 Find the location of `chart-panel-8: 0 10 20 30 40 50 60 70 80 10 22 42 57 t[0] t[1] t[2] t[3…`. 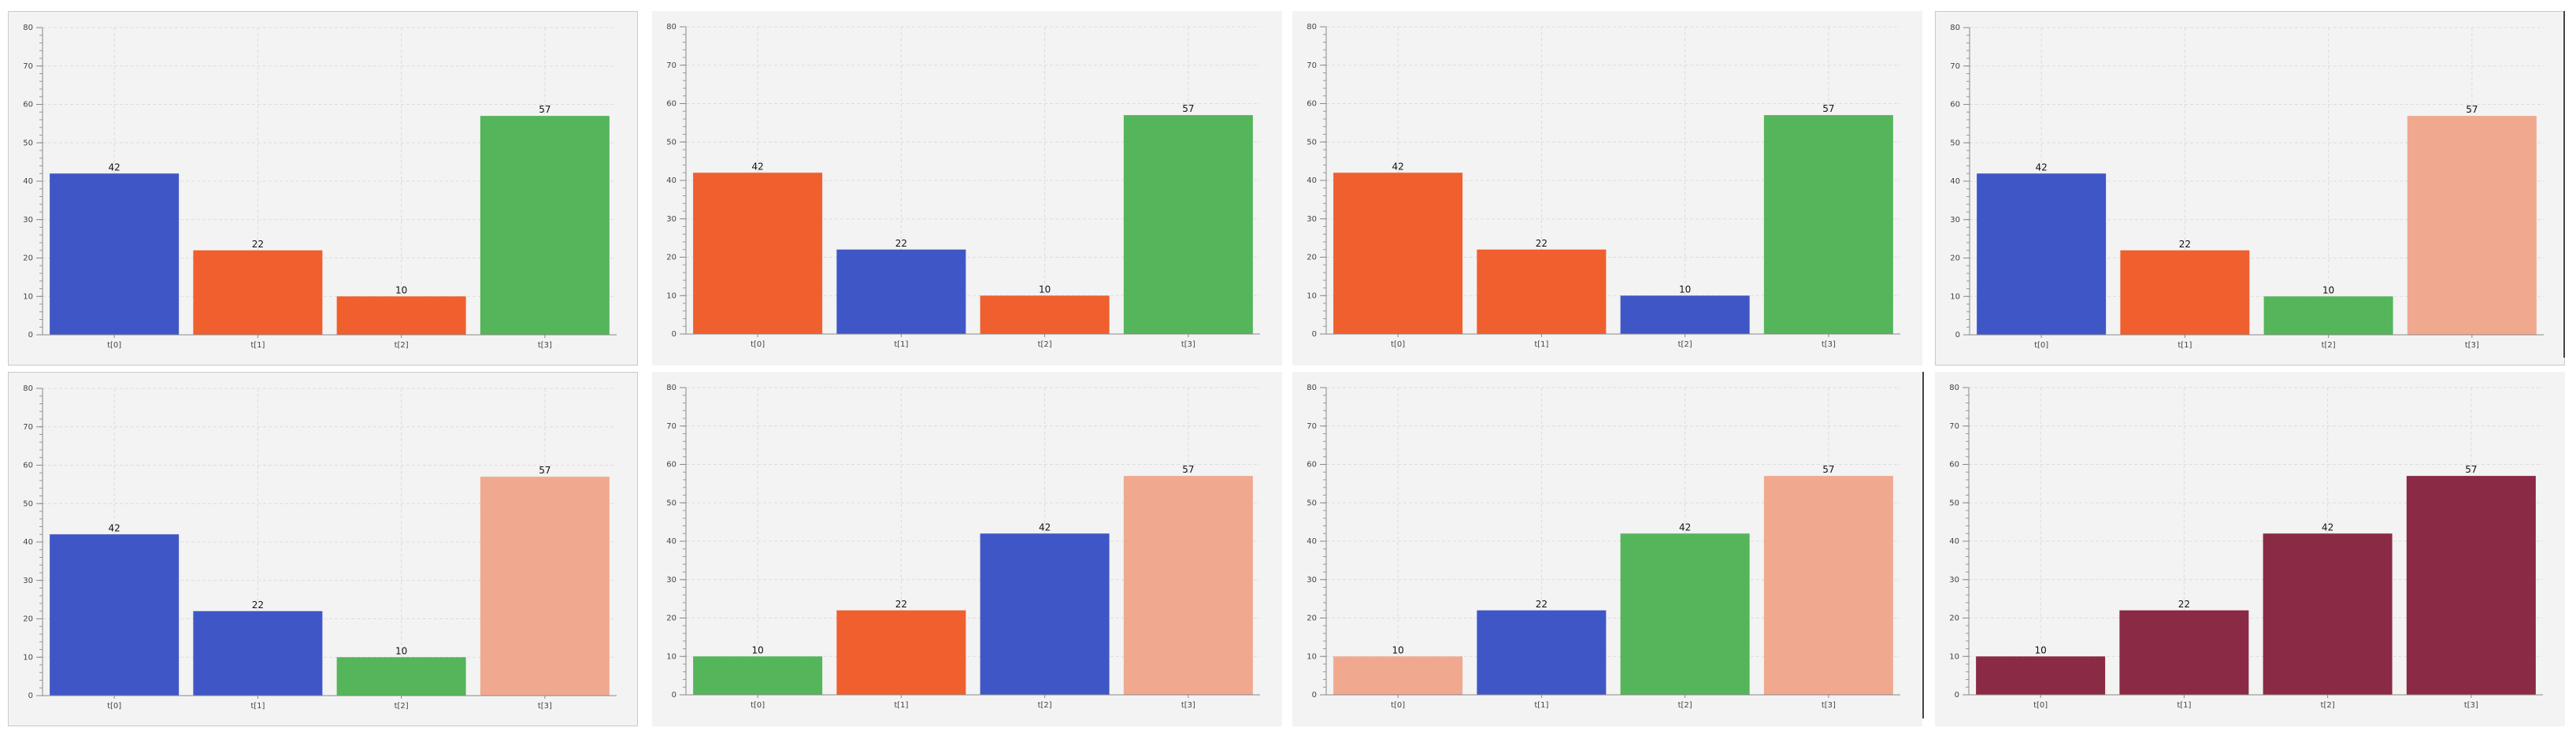

chart-panel-8: 0 10 20 30 40 50 60 70 80 10 22 42 57 t[0] t[1] t[2] t[3… is located at coordinates (2250, 549).